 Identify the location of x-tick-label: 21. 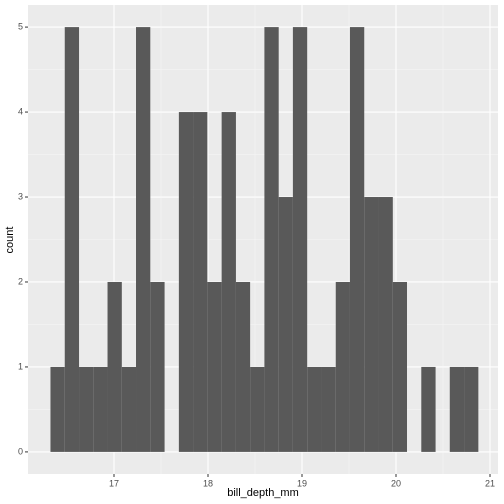
(490, 483).